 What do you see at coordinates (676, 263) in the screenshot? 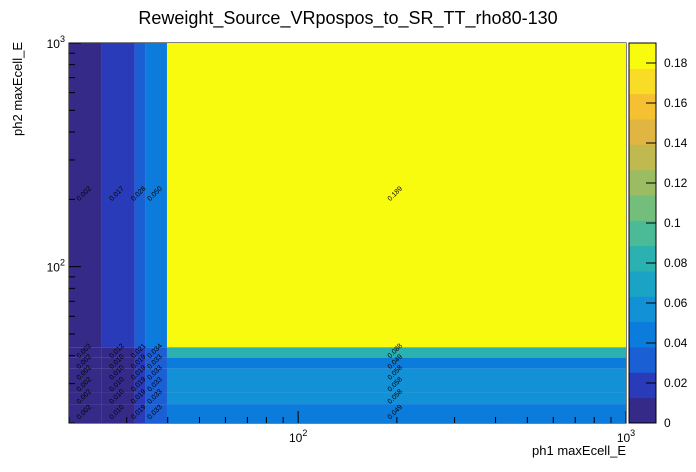
I see `color-scale-tick-label: 0.08` at bounding box center [676, 263].